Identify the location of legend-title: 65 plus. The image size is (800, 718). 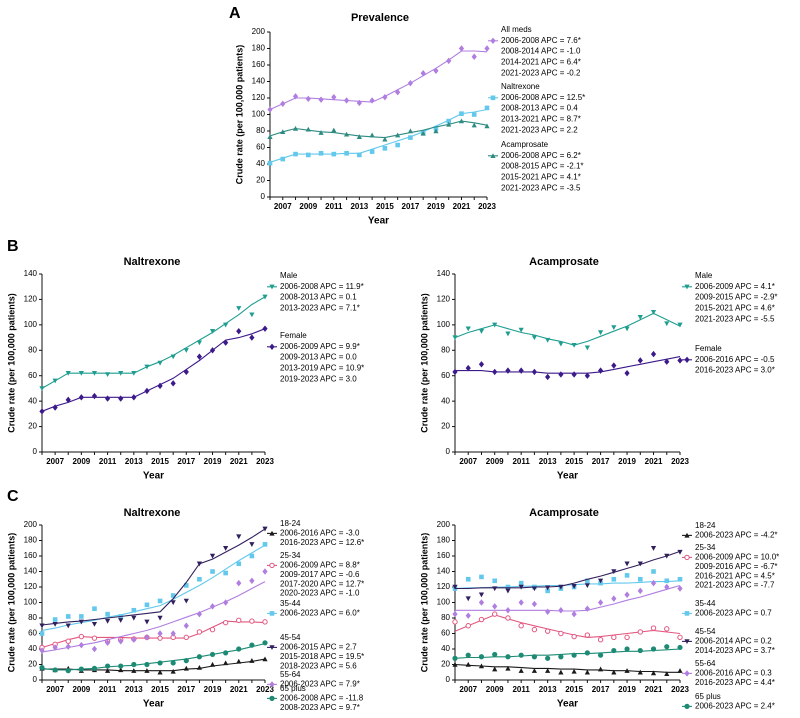
(708, 696).